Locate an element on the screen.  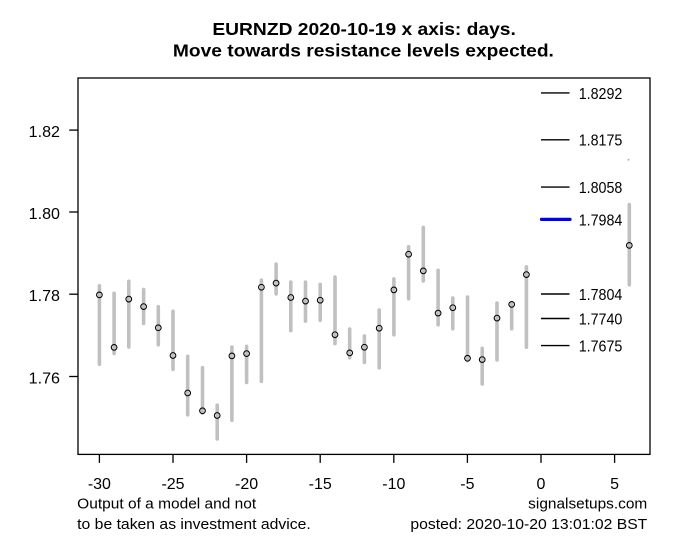
svg-text:to be taken as investment advi: to be taken as investment advice. is located at coordinates (194, 524).